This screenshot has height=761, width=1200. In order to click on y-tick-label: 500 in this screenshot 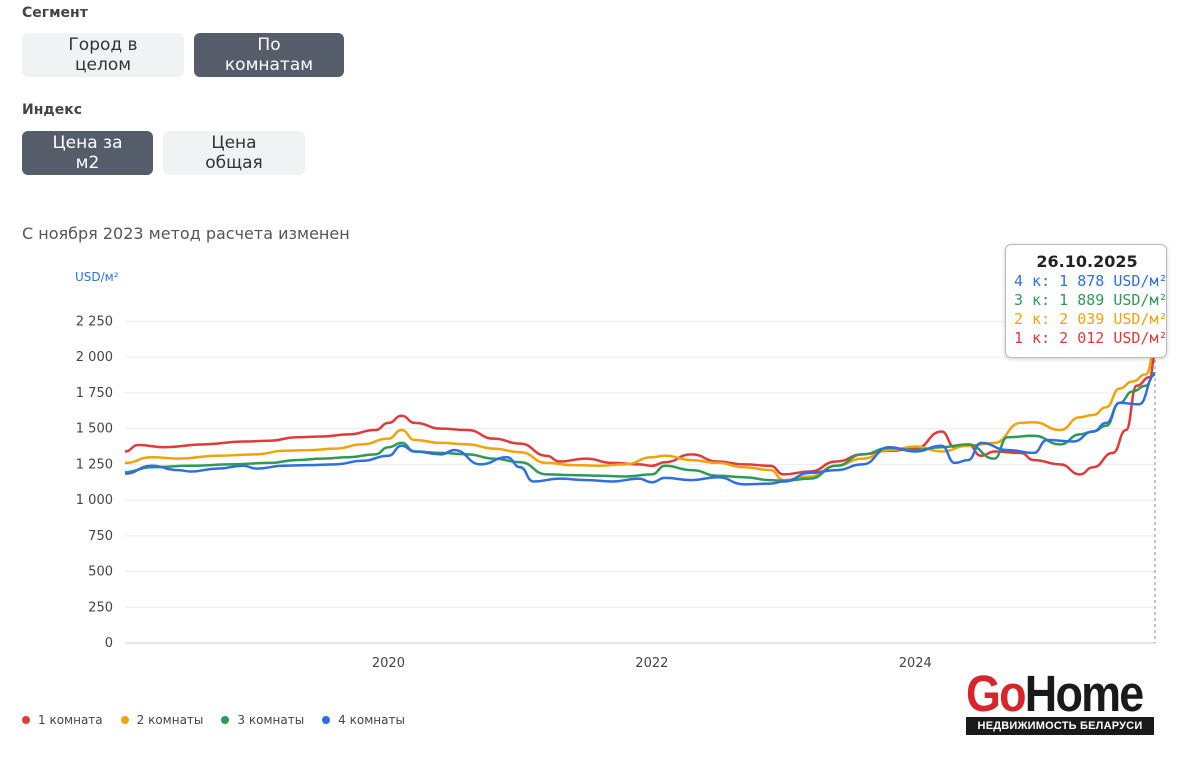, I will do `click(100, 572)`.